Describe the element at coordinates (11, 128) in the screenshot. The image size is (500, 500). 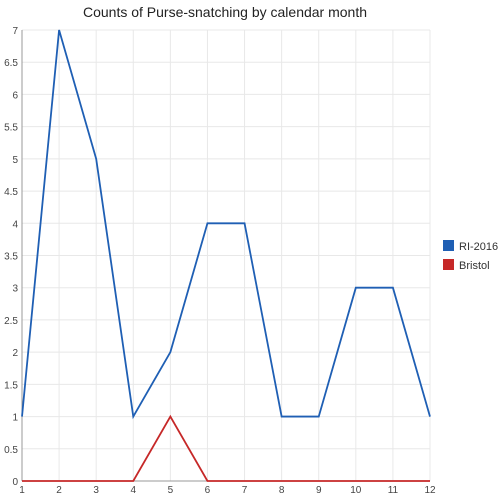
I see `y-tick-label: 5.5` at that location.